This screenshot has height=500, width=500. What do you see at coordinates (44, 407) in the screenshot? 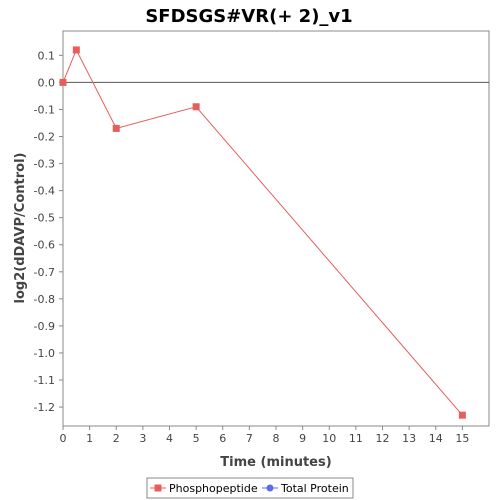
I see `y-tick-label: -1.2` at bounding box center [44, 407].